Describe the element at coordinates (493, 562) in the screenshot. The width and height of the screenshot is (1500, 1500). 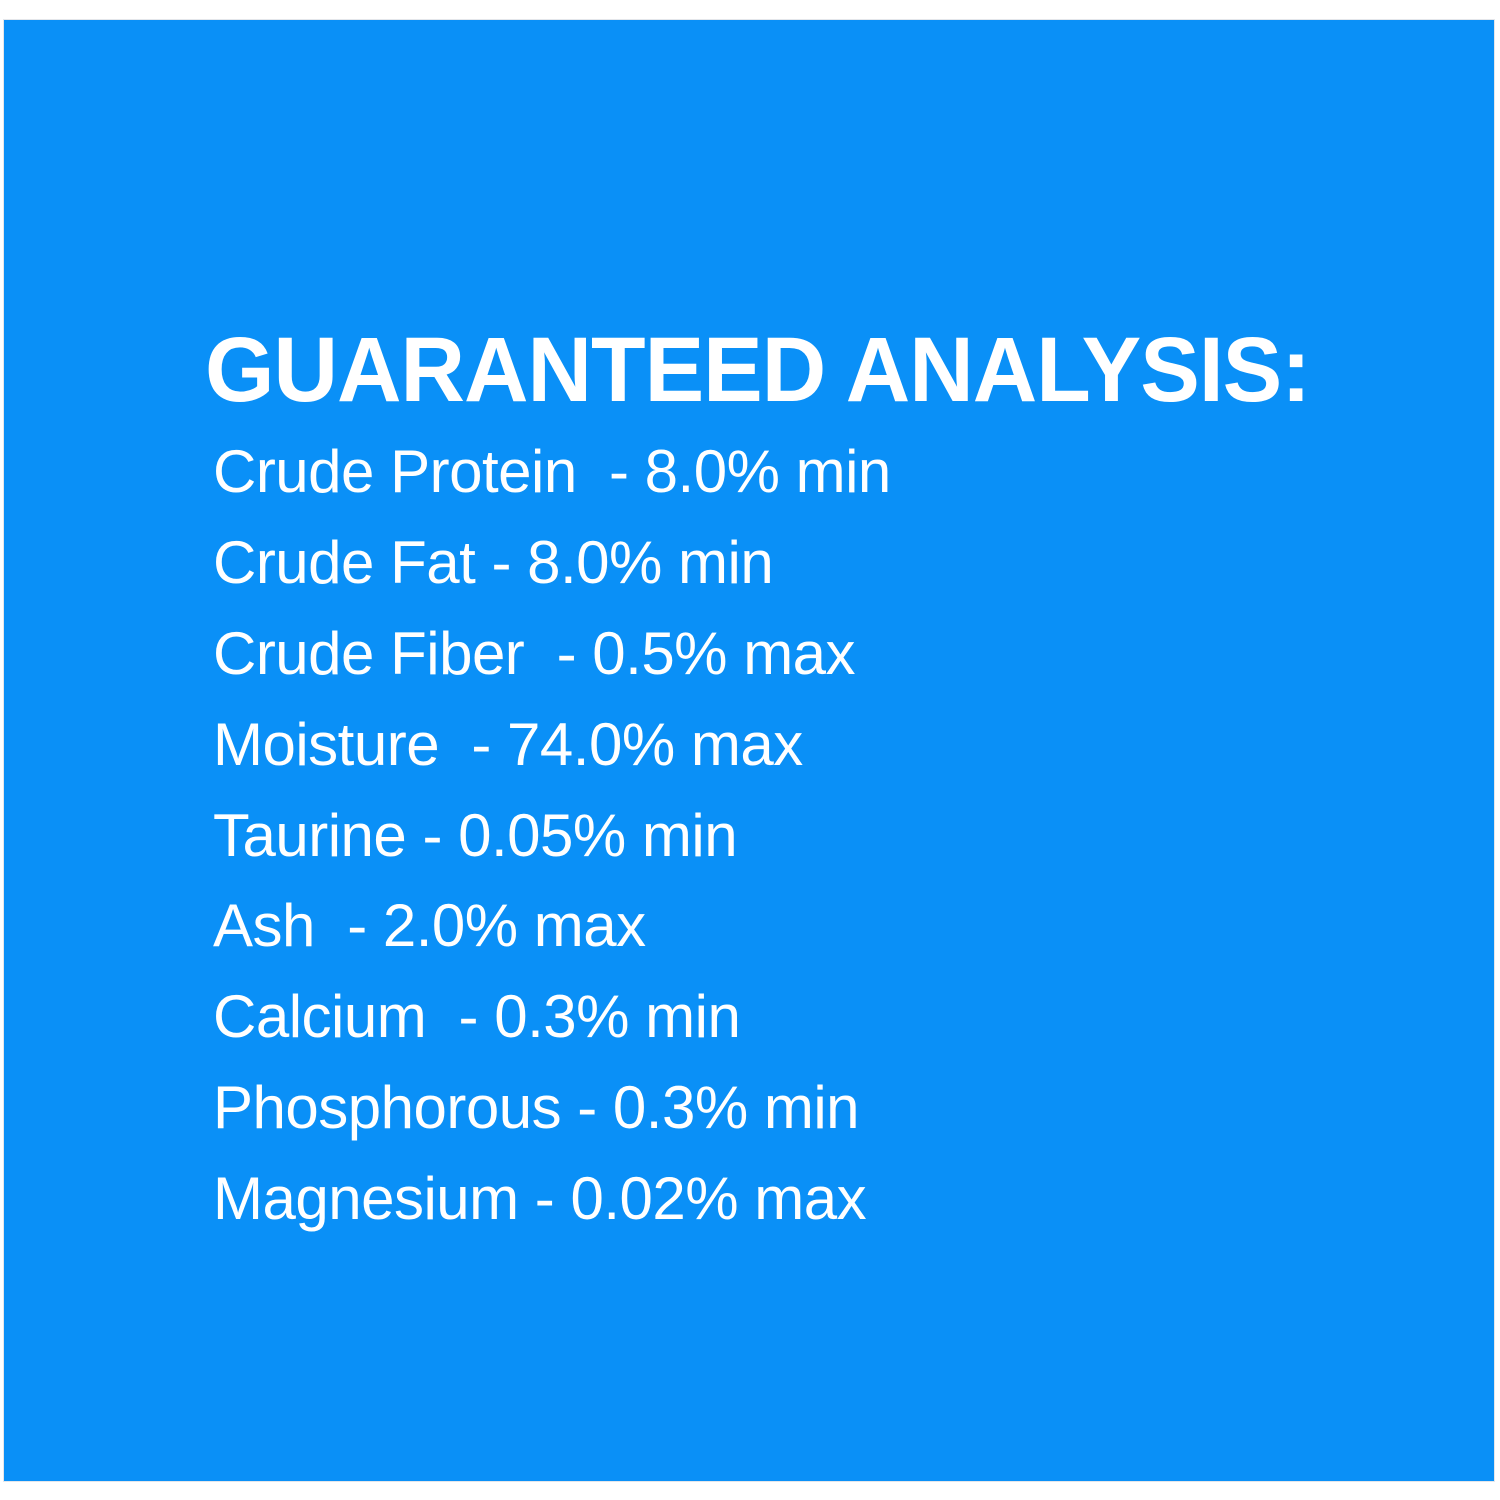
I see `analysis-item-crude-fat: Crude Fat - 8.0% min` at that location.